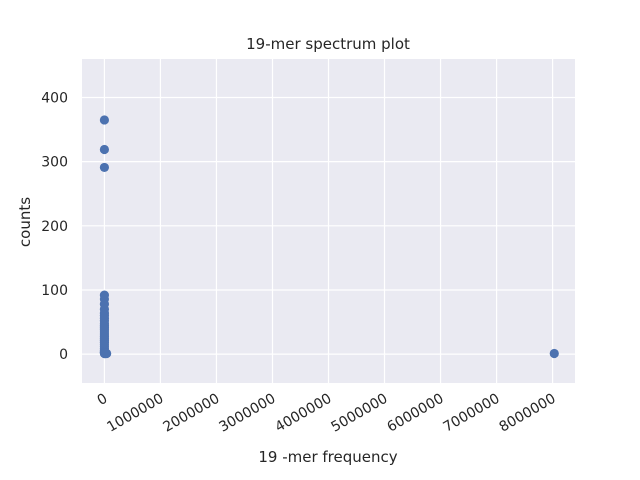  What do you see at coordinates (191, 413) in the screenshot?
I see `x-tick-label: 2000000` at bounding box center [191, 413].